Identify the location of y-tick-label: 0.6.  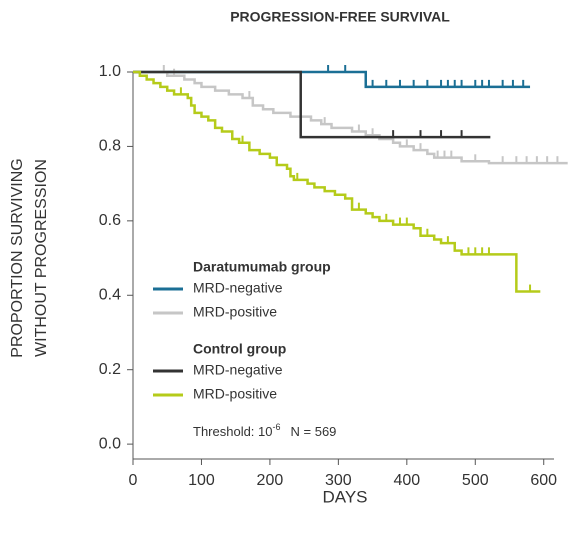
(110, 220).